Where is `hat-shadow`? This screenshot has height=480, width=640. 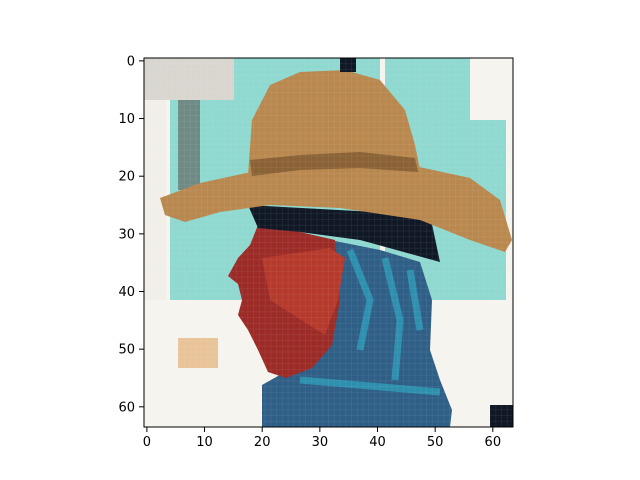 hat-shadow is located at coordinates (344, 233).